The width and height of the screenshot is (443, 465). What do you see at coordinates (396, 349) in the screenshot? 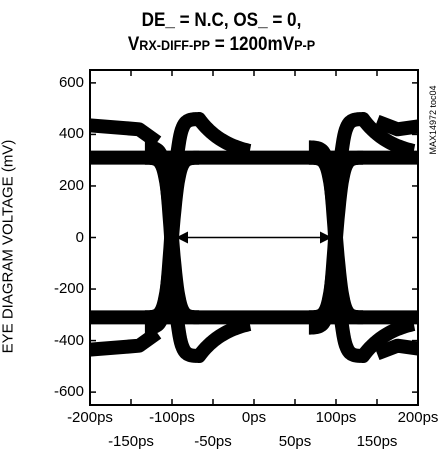
I see `low-overshoot-right` at bounding box center [396, 349].